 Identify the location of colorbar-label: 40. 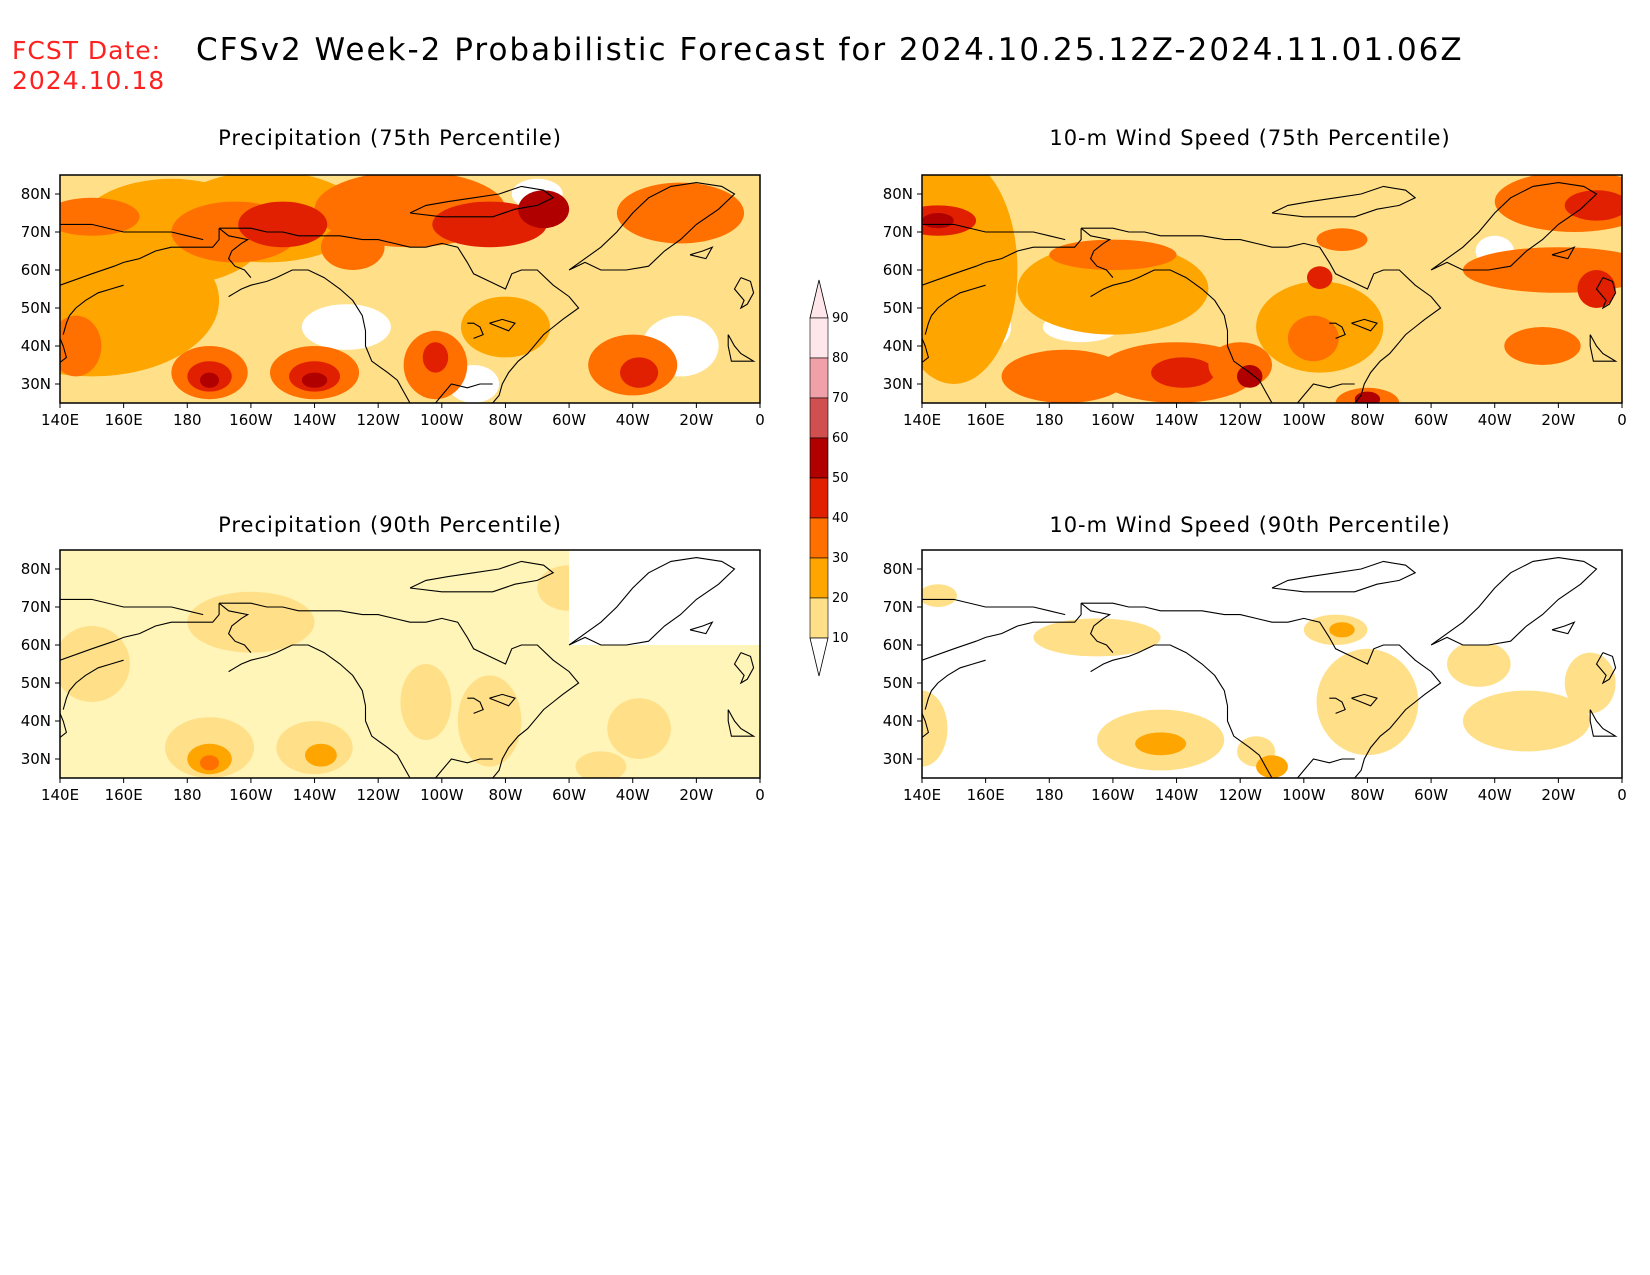
(840, 518).